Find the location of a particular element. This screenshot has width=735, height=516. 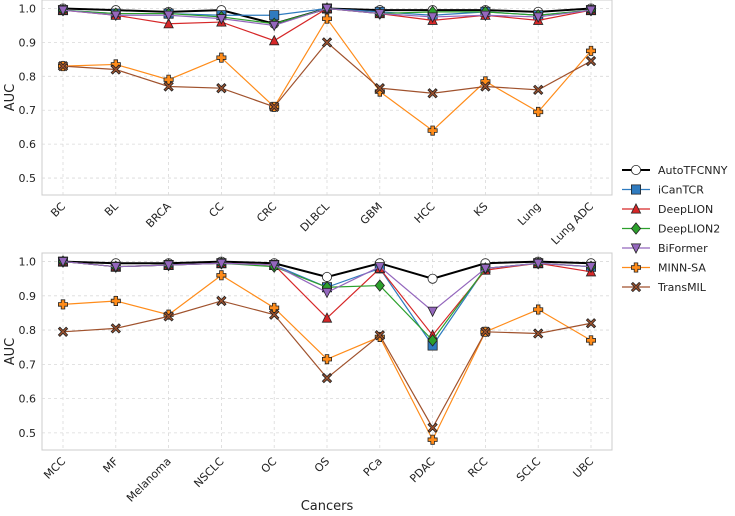

x-tick-label: Lung ADC is located at coordinates (573, 224).